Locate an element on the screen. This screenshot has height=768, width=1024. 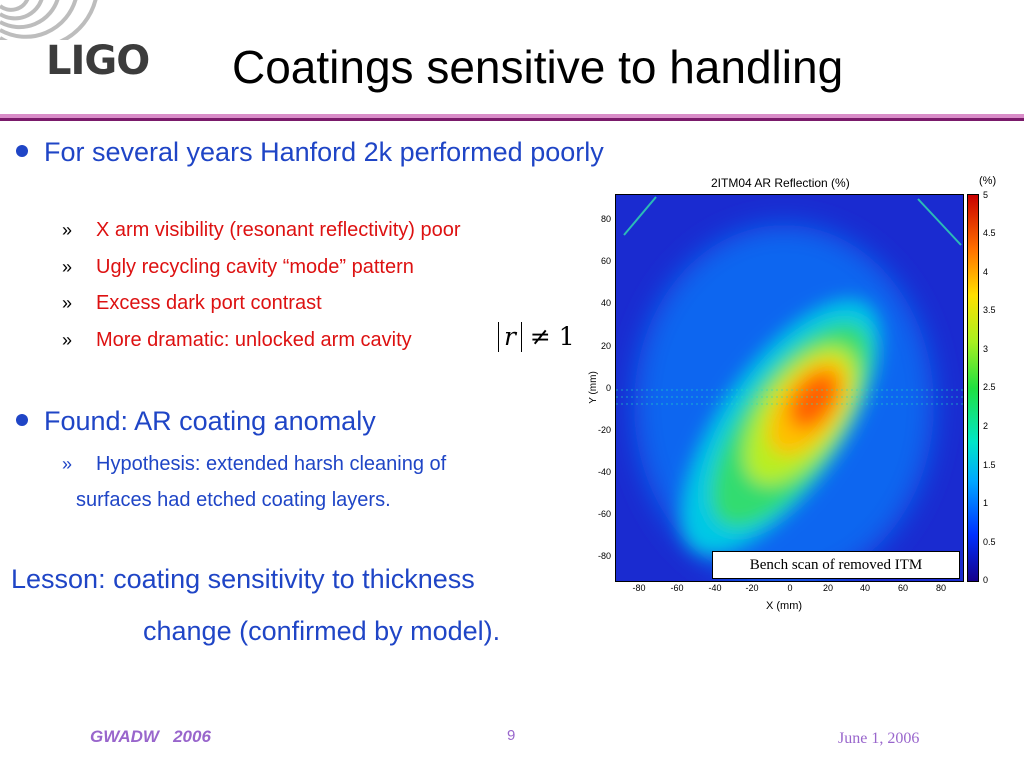
y-tick-label: 0 is located at coordinates (608, 388).